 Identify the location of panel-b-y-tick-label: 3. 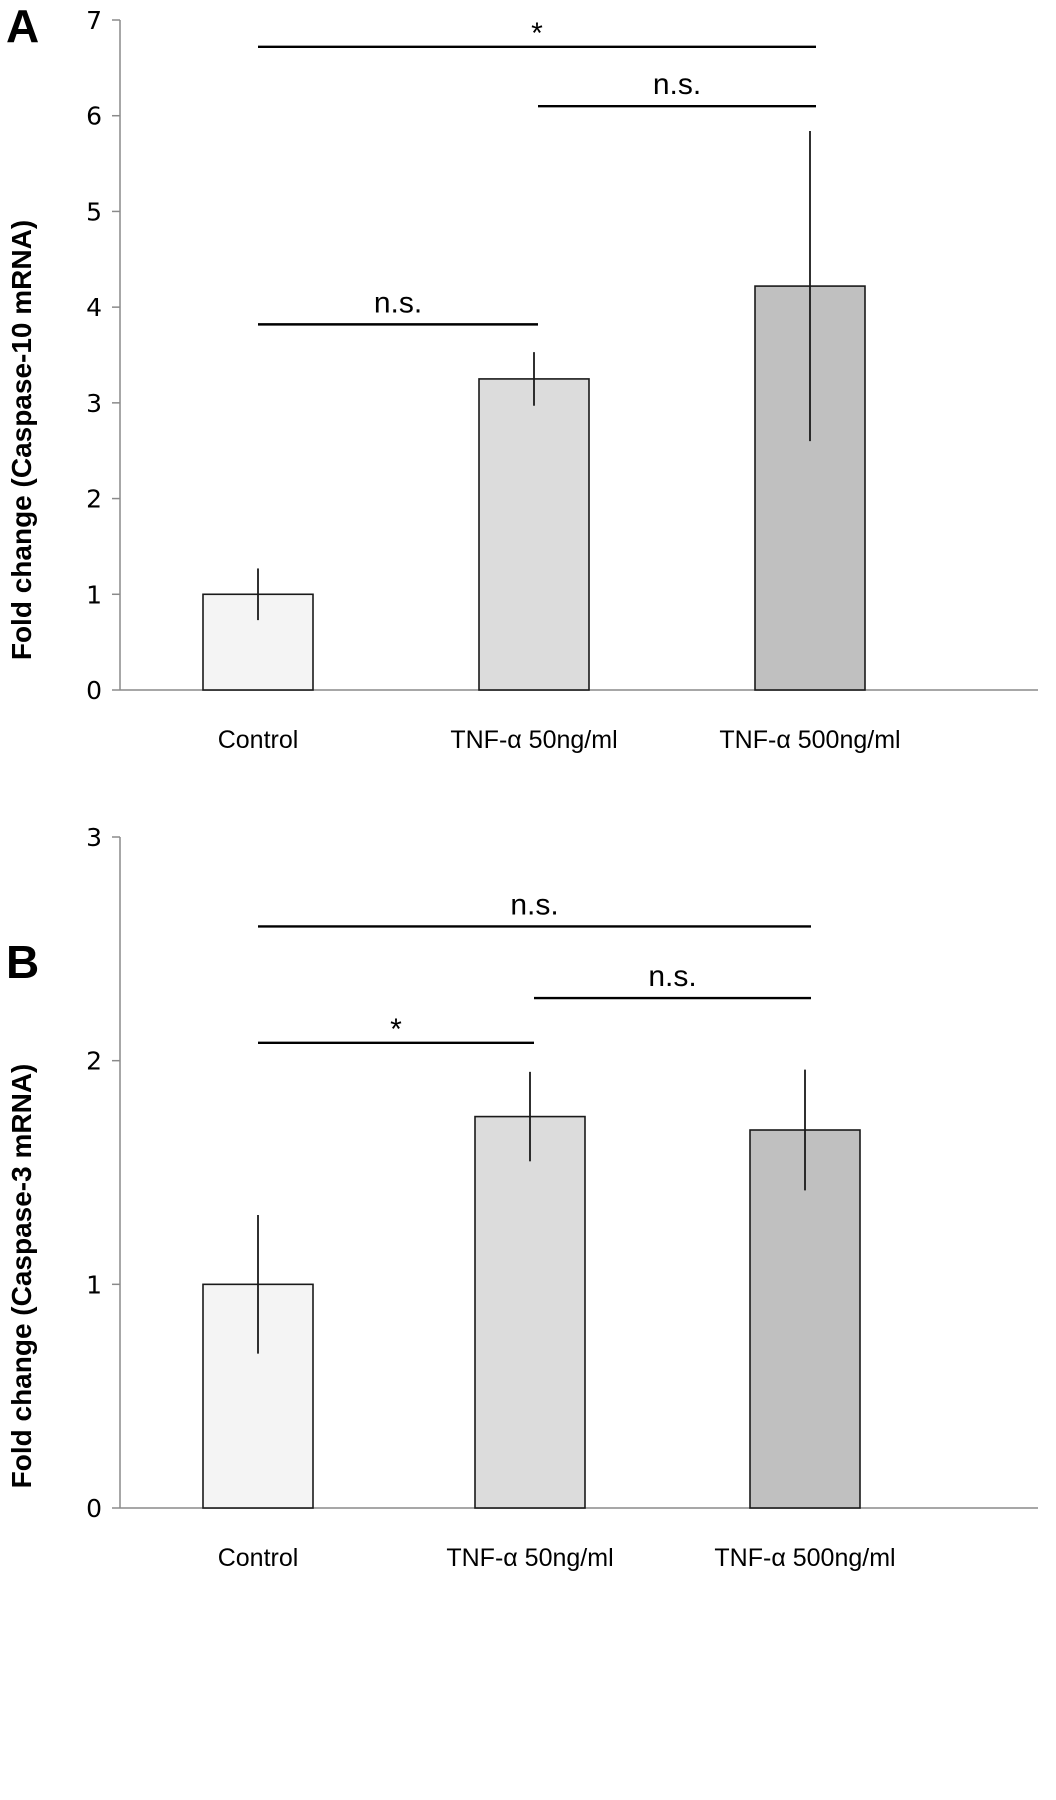
(94, 837).